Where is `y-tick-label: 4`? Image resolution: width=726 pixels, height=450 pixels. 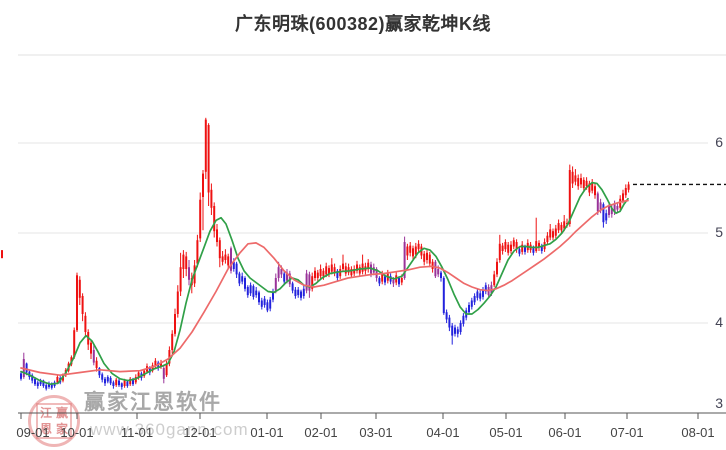 y-tick-label: 4 is located at coordinates (719, 322).